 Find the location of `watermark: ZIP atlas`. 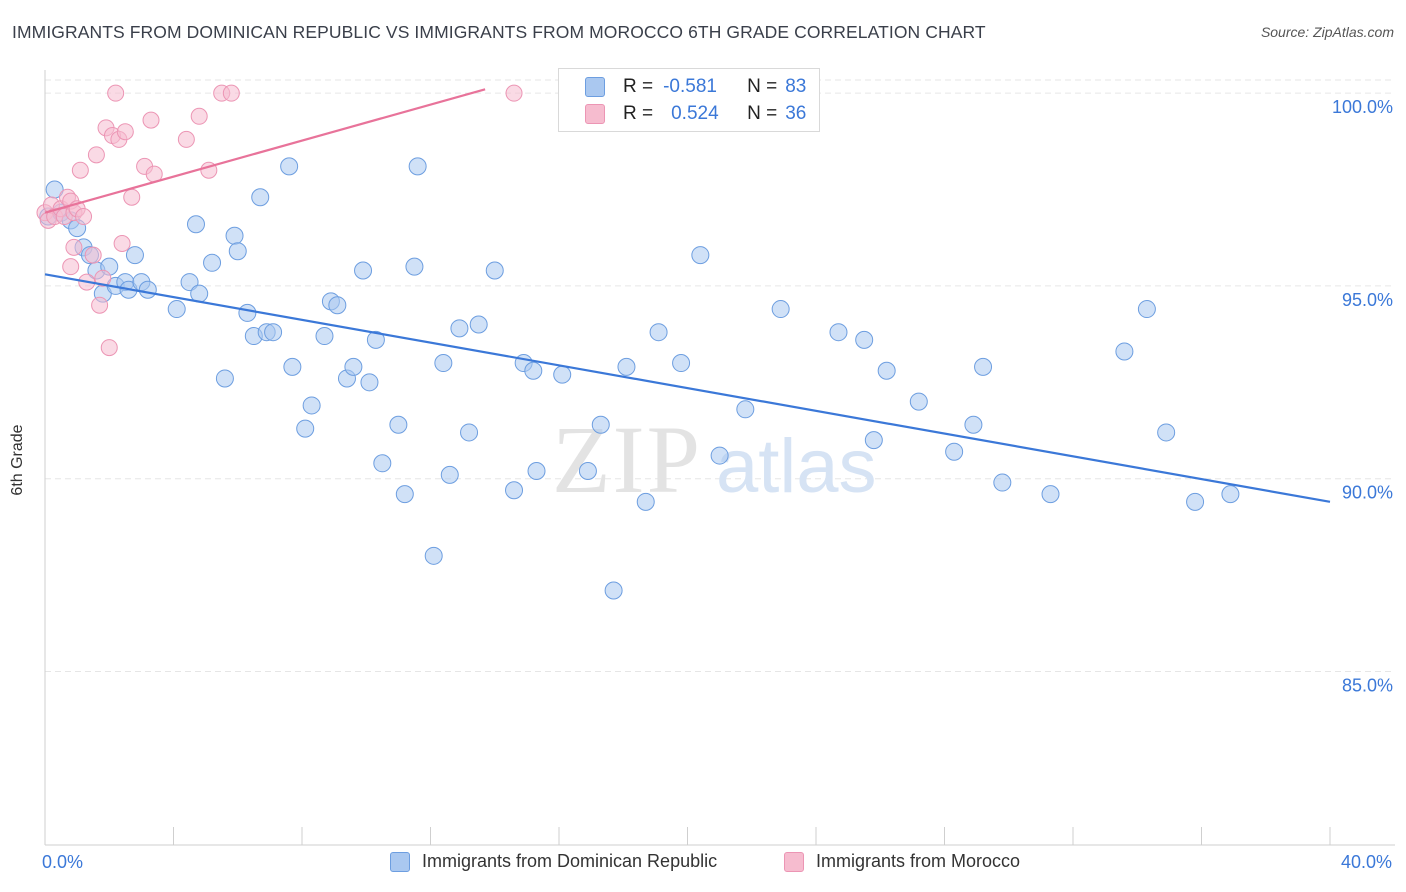

watermark: ZIP atlas is located at coordinates (714, 459).